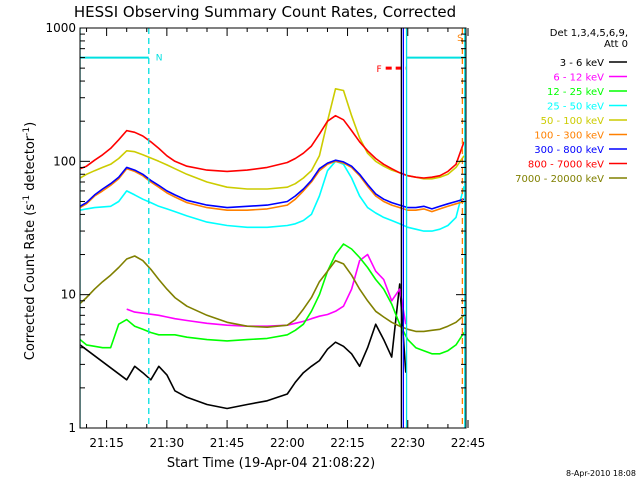 This screenshot has height=480, width=640. What do you see at coordinates (287, 443) in the screenshot?
I see `x-tick-label-4: 22:00` at bounding box center [287, 443].